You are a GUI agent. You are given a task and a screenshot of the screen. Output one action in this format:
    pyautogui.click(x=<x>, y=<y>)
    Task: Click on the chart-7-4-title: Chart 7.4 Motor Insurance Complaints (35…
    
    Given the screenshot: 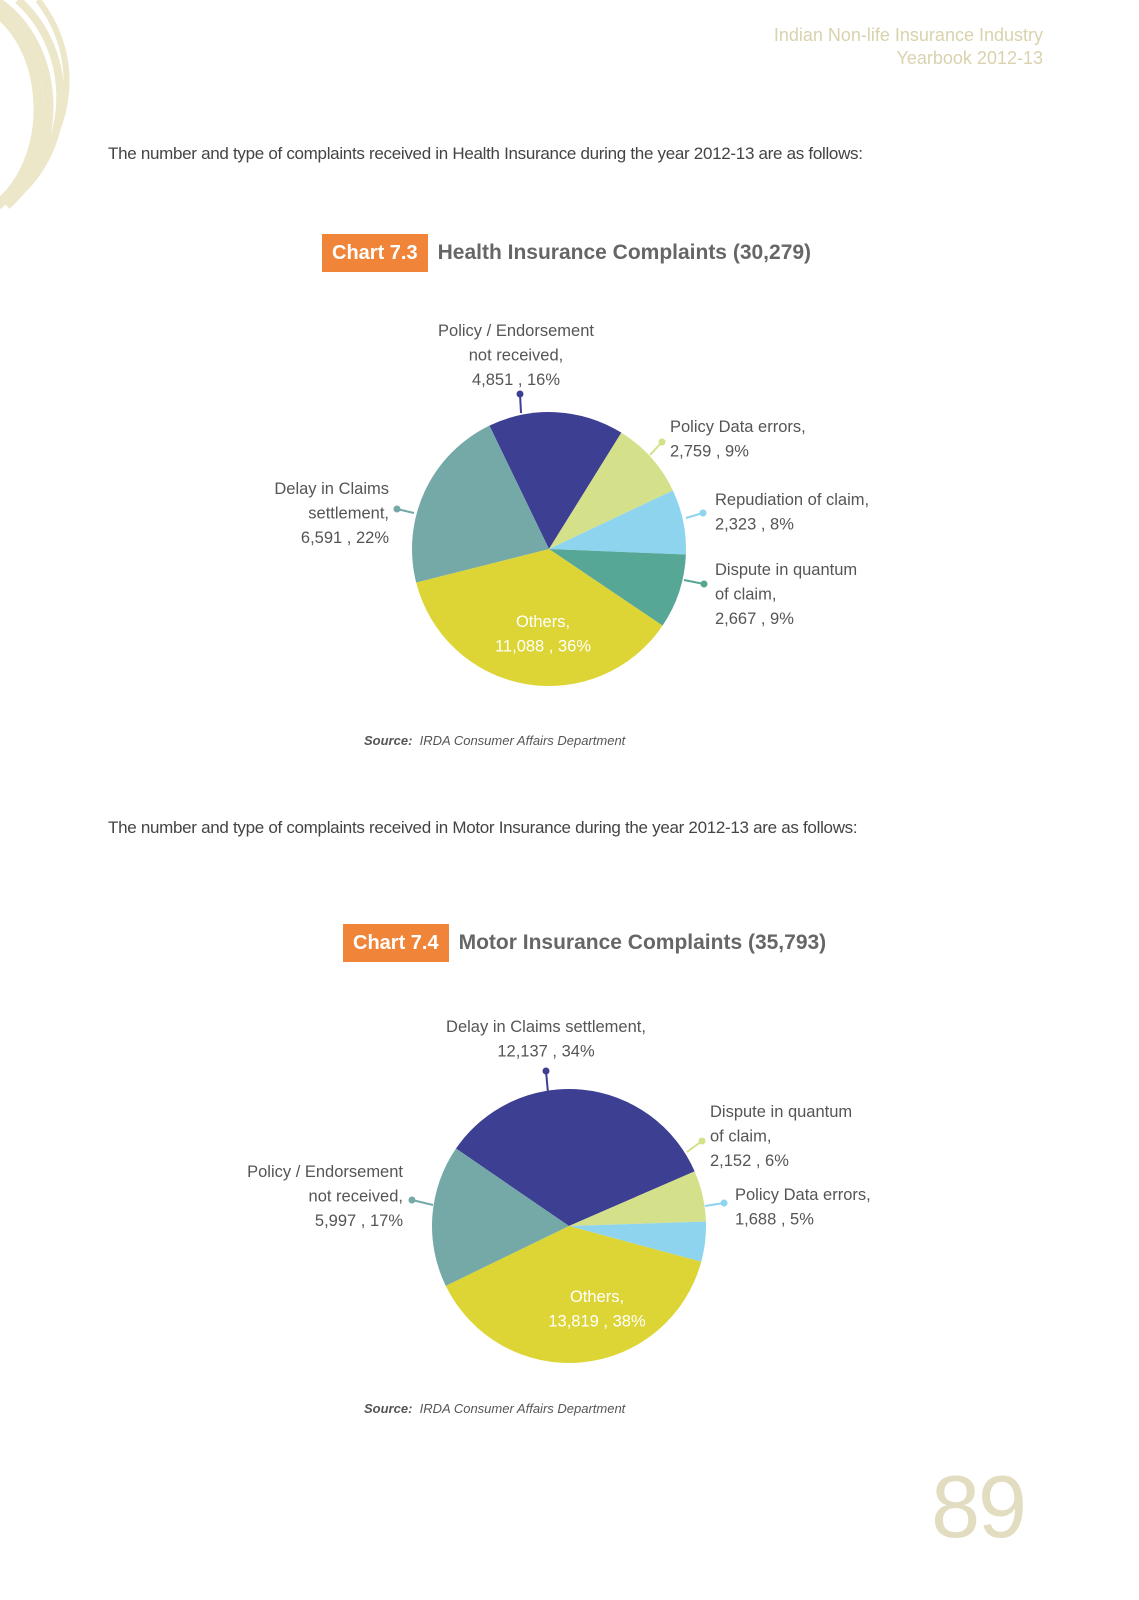 What is the action you would take?
    pyautogui.click(x=584, y=943)
    